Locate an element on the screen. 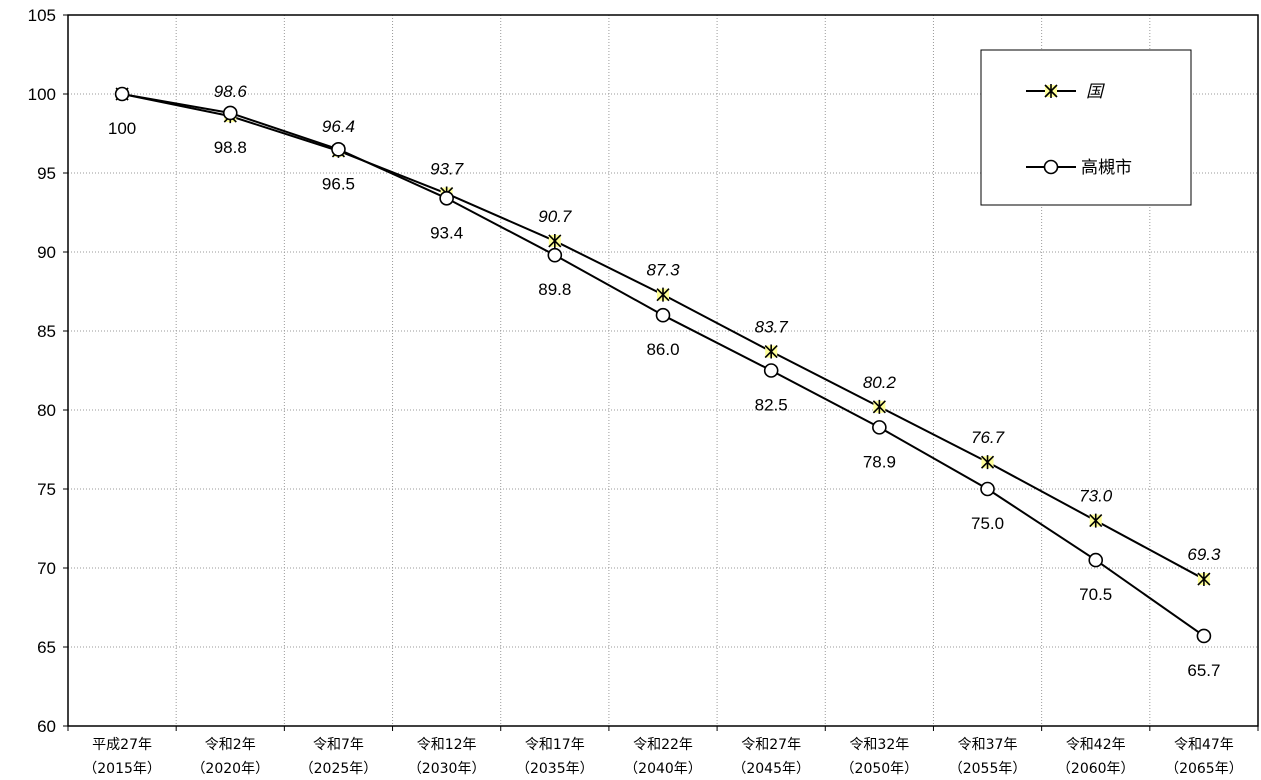 This screenshot has height=780, width=1261. kuni-data-label: 80.2 is located at coordinates (880, 382).